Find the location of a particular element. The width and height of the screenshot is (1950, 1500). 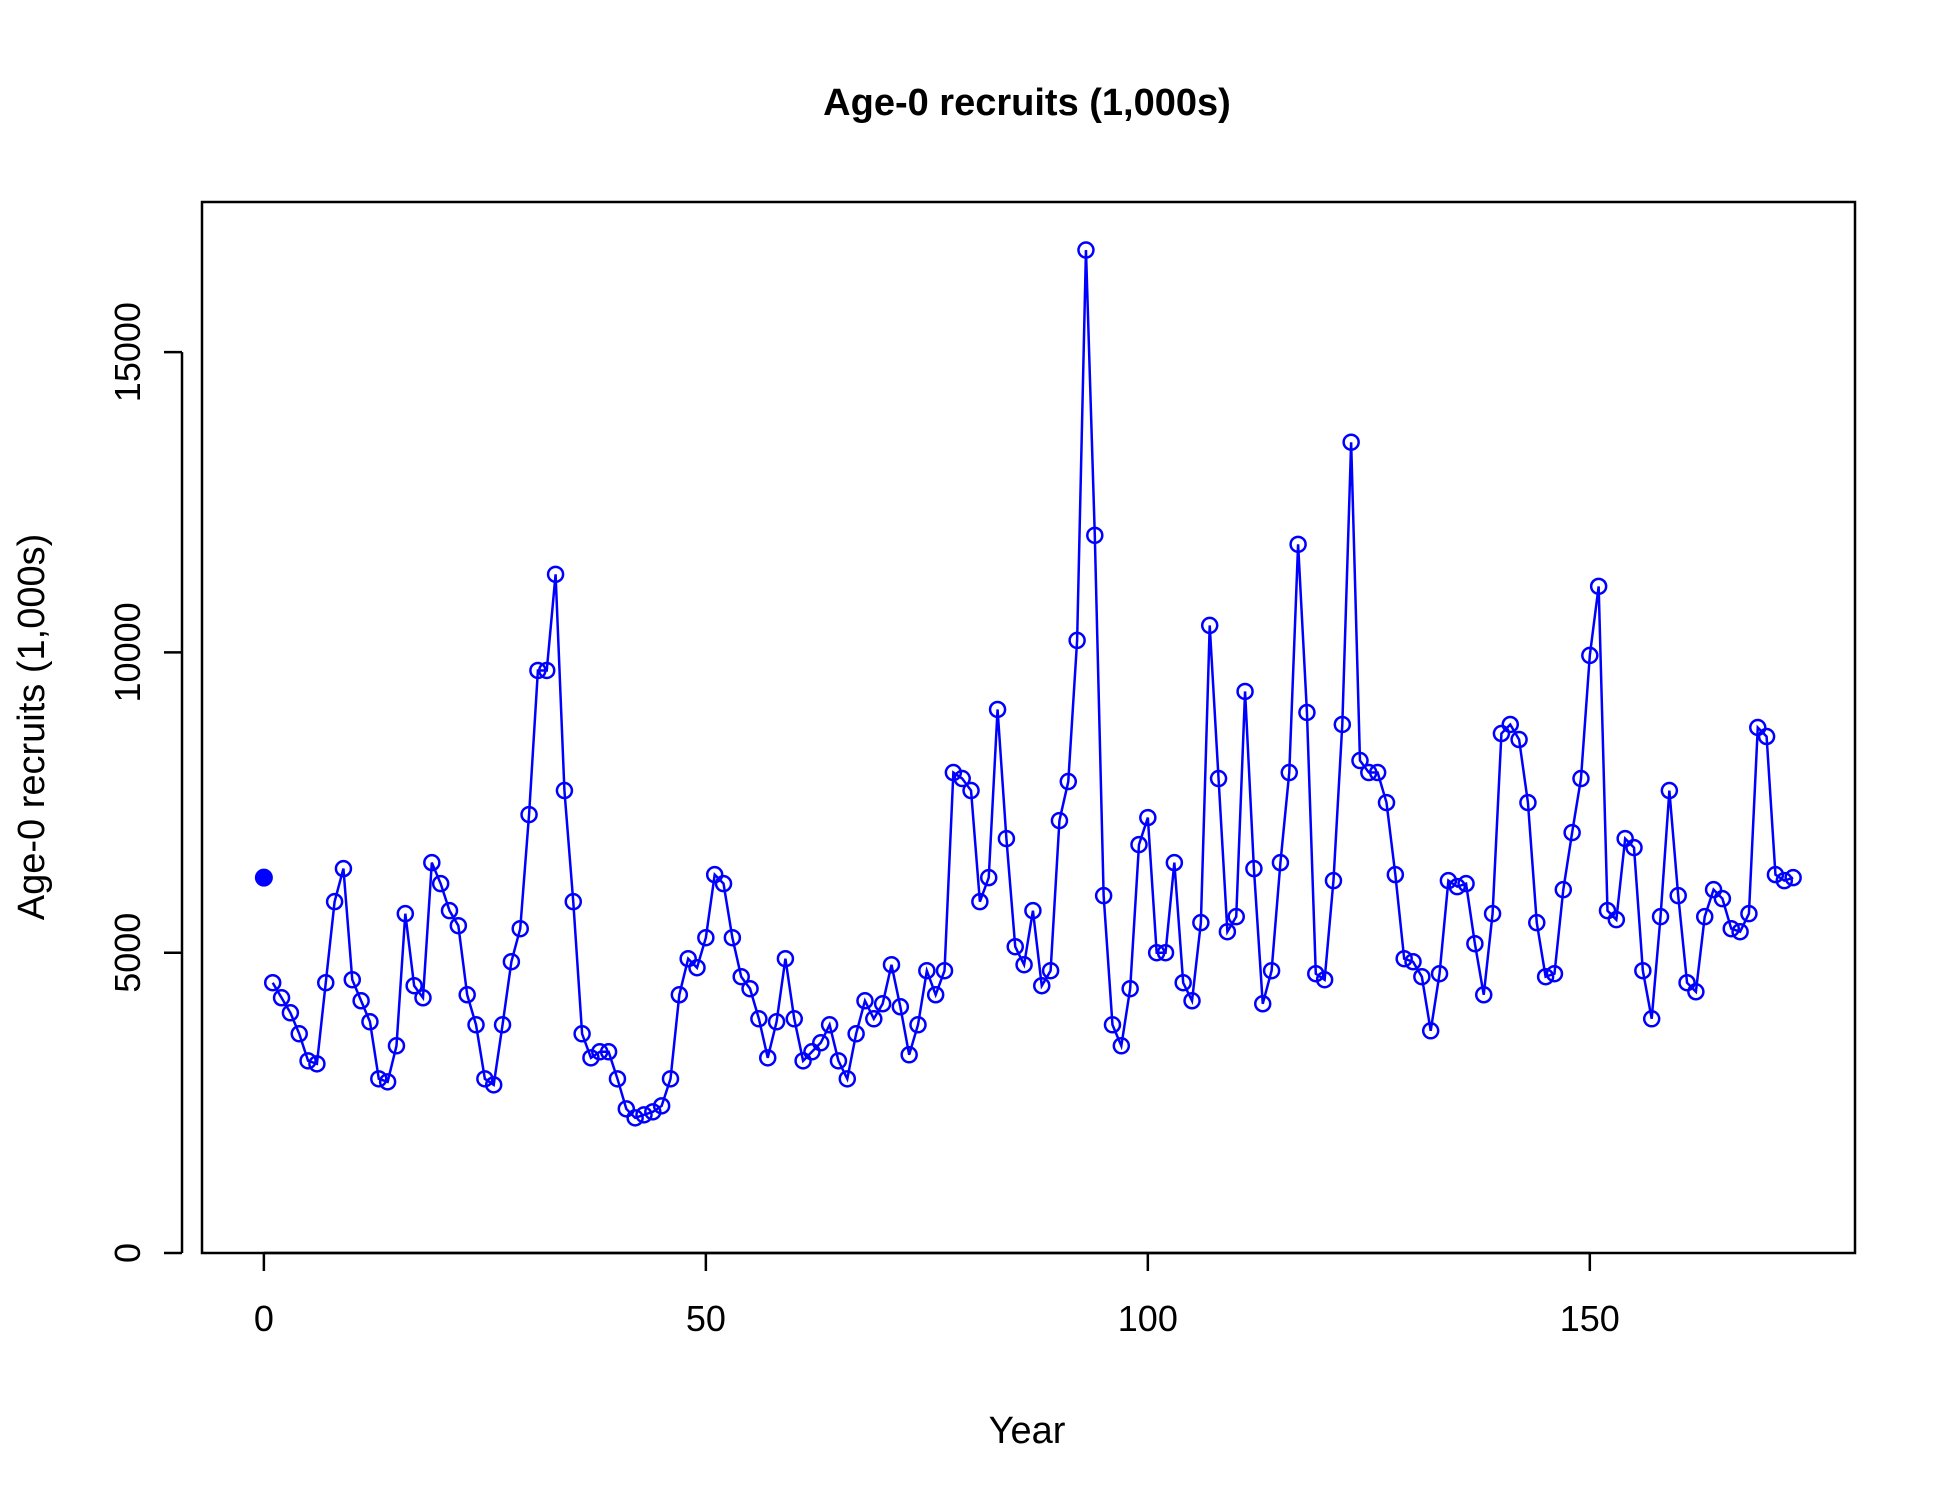

y-axis: 0 5000 10000 15000 is located at coordinates (145, 782).